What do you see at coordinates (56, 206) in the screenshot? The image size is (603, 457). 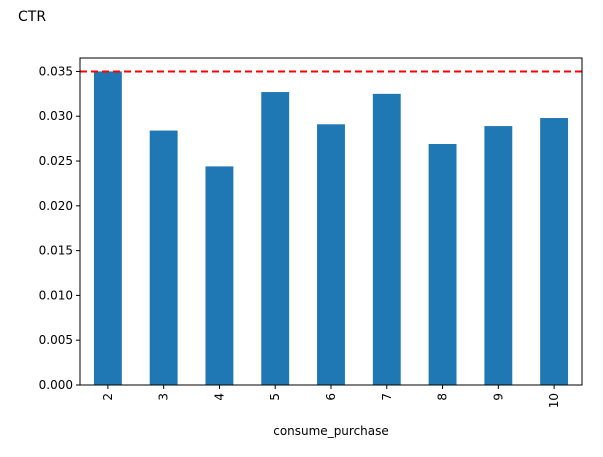 I see `y-tick-label: 0.020` at bounding box center [56, 206].